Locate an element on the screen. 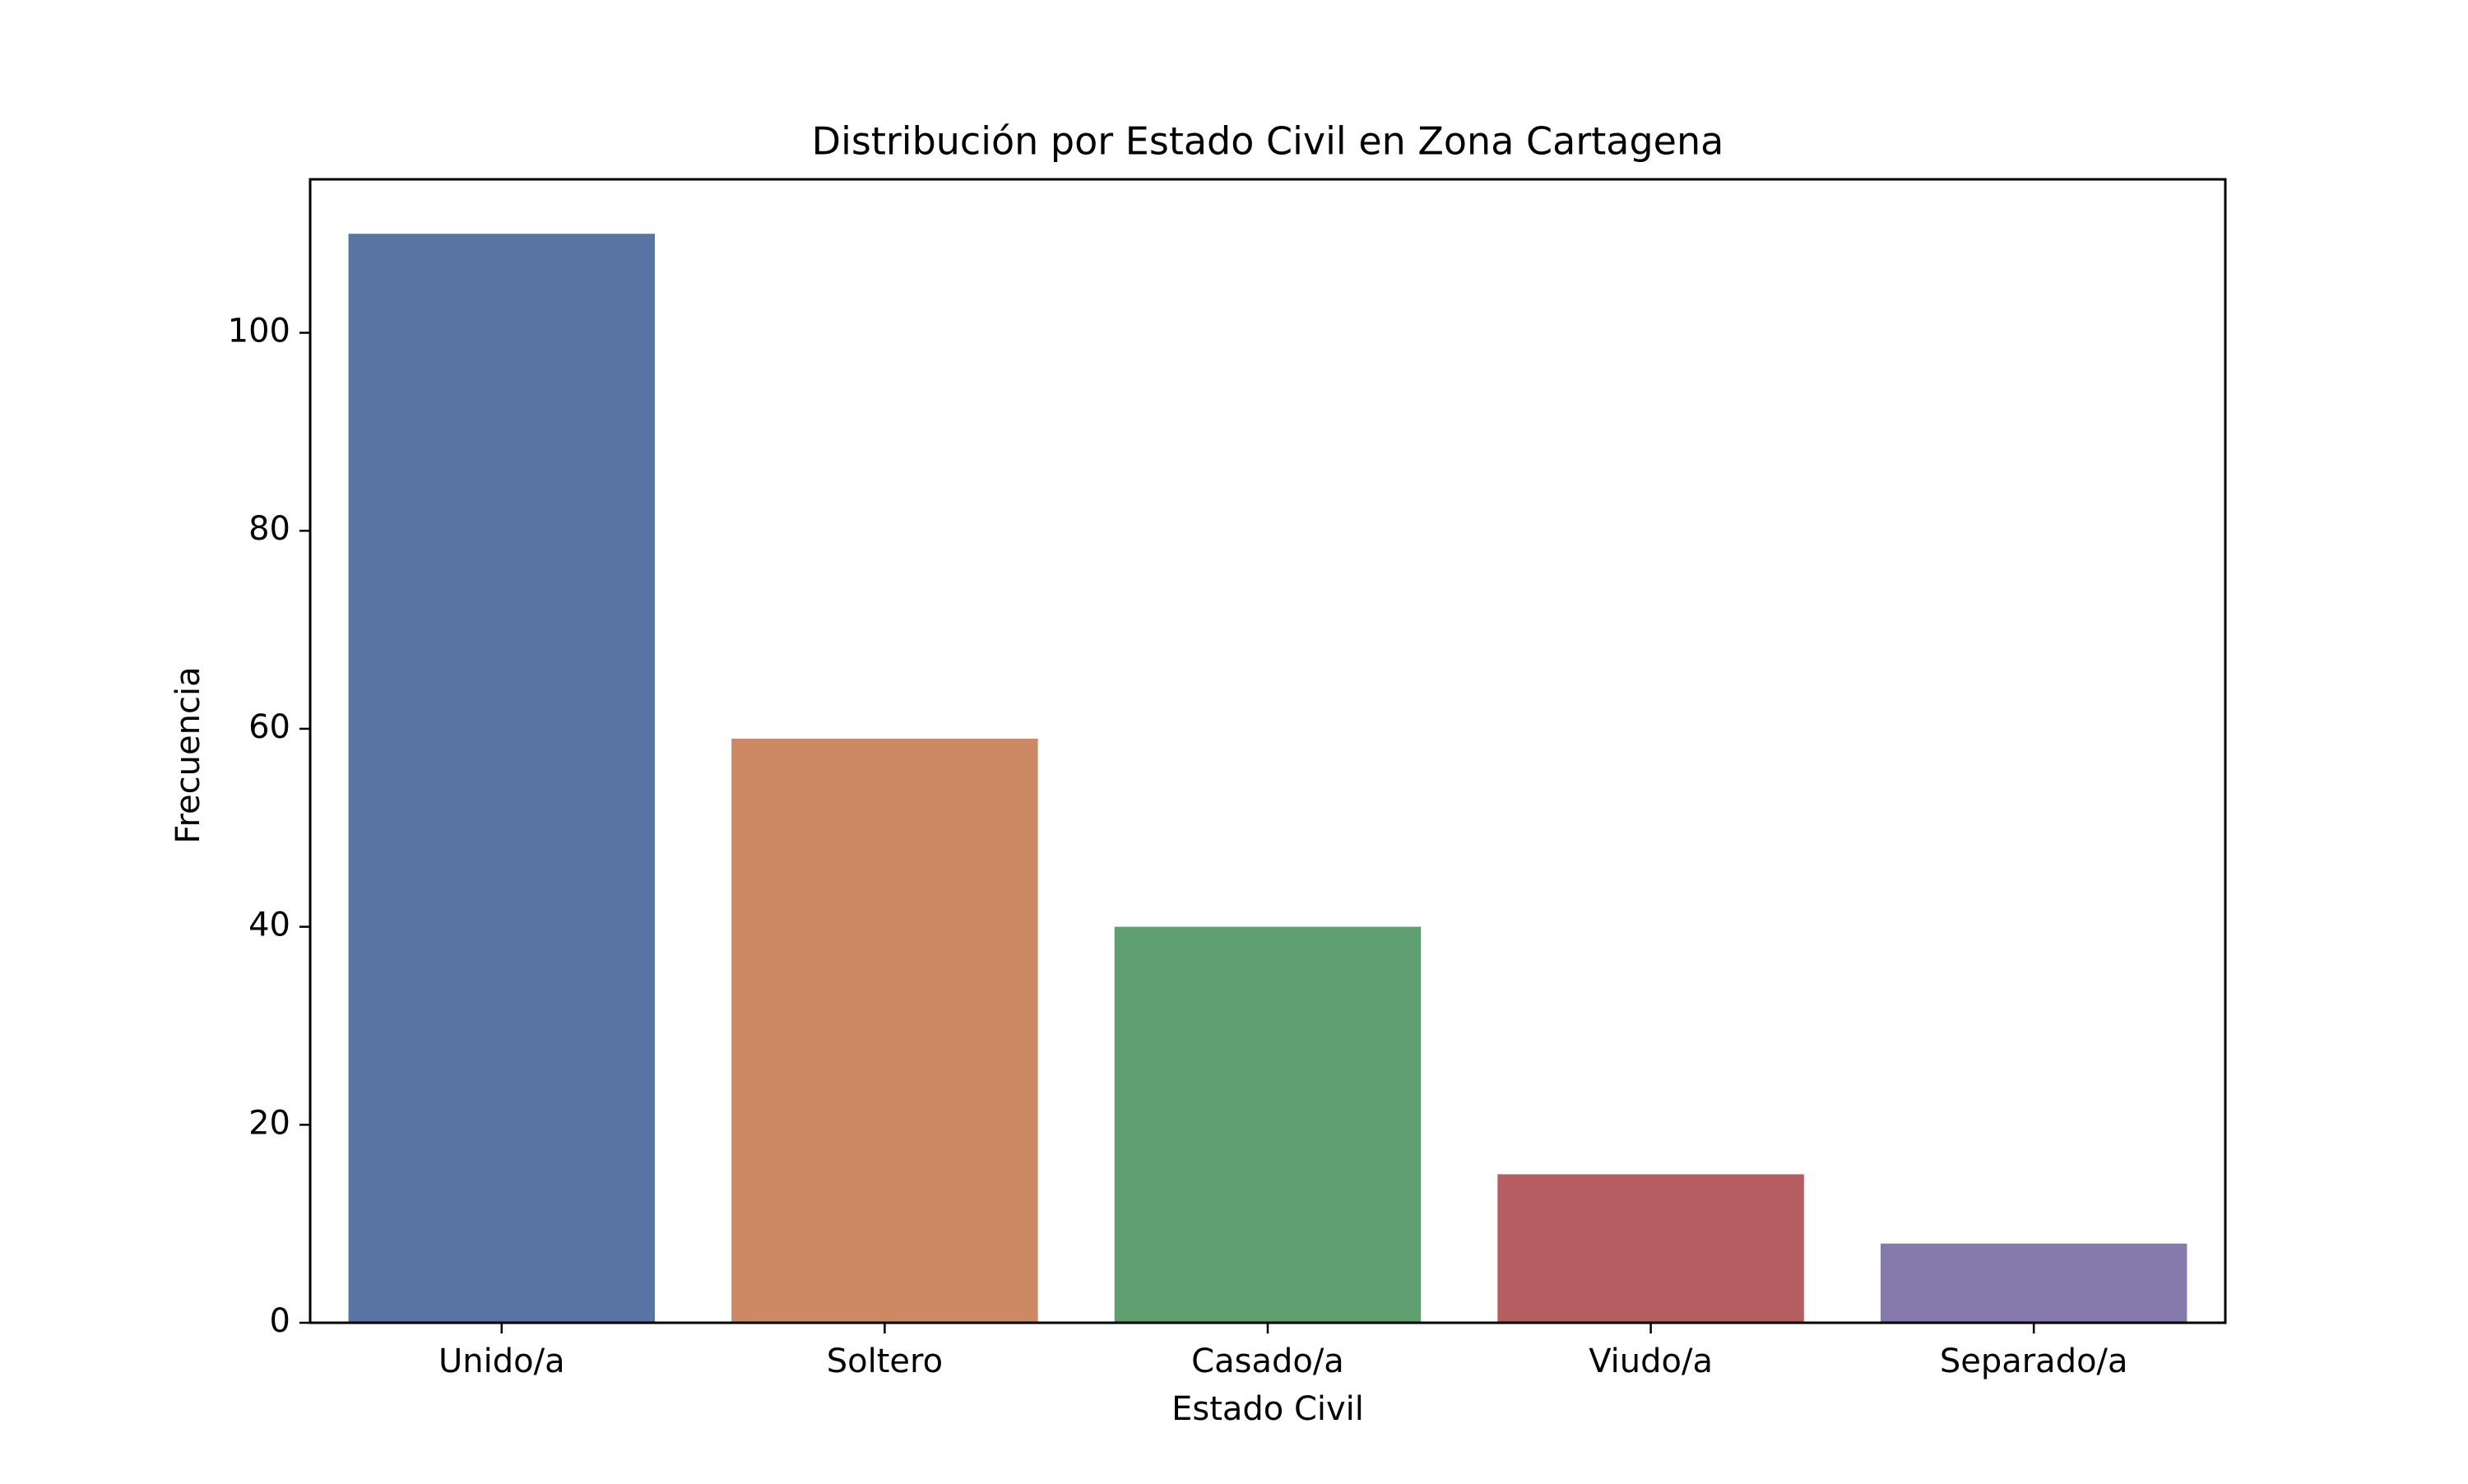  x-axis-label: Estado Civil is located at coordinates (1267, 1409).